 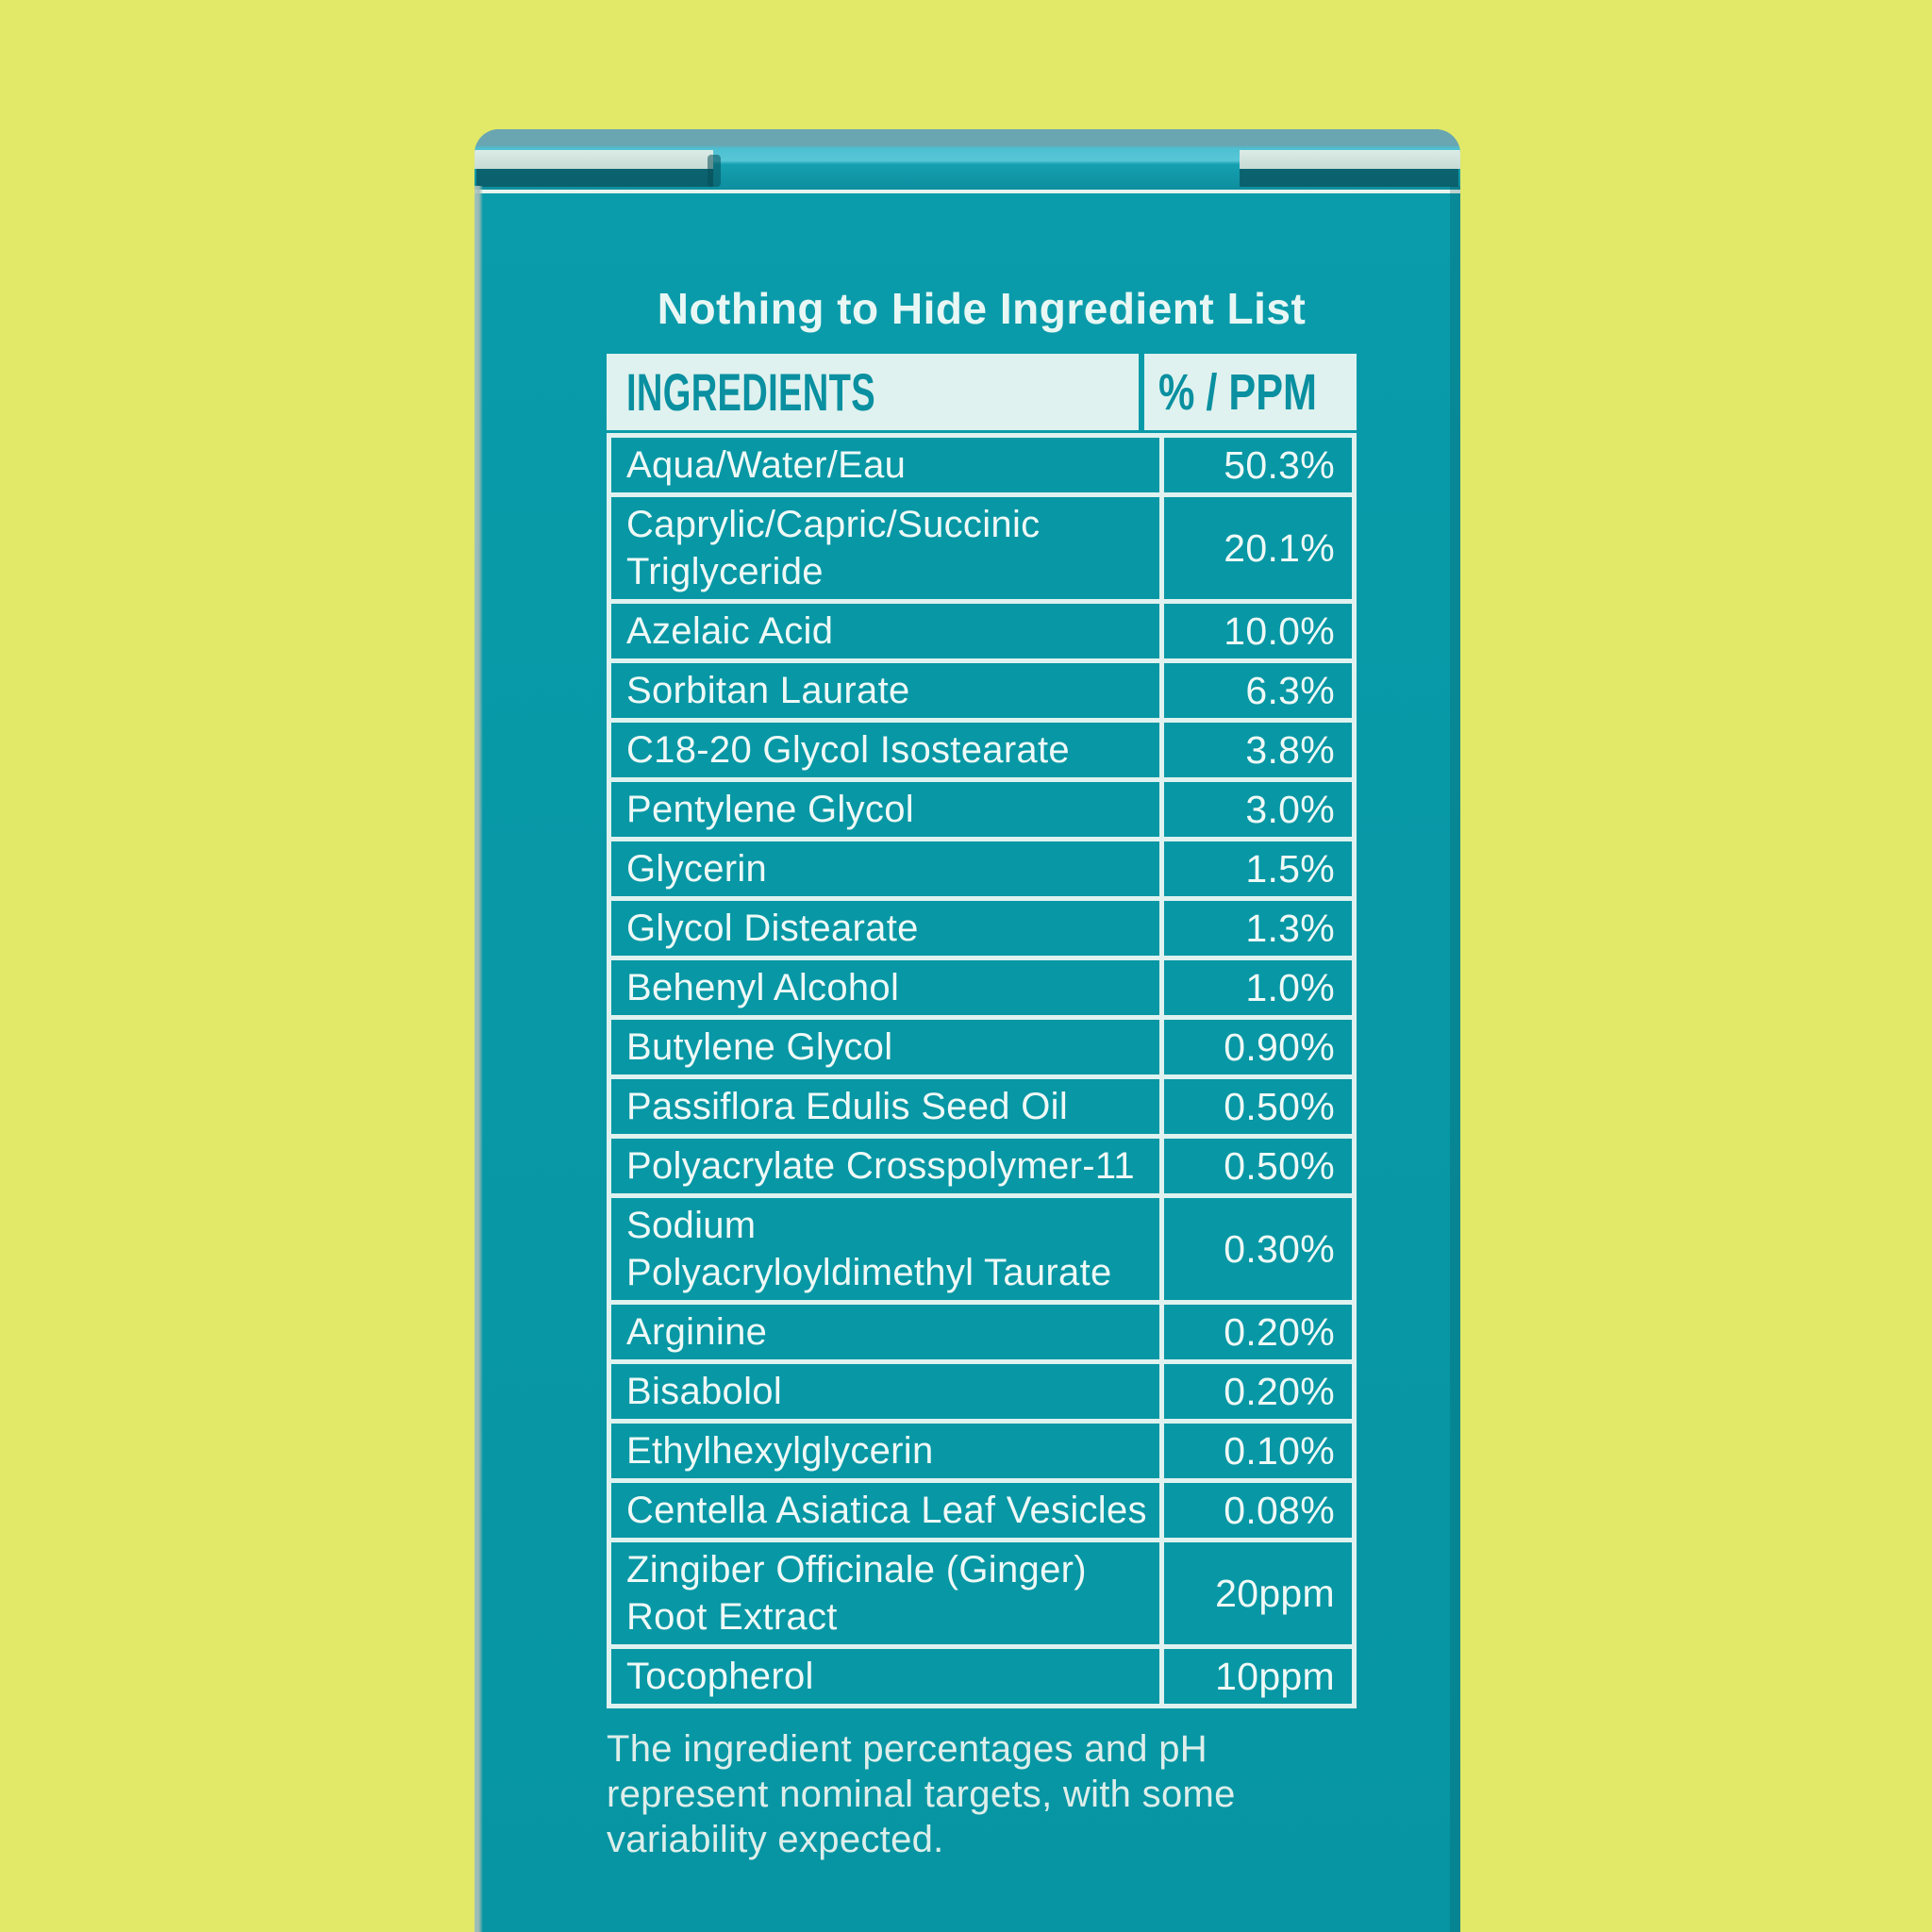 I want to click on table-row: C18-20 Glycol Isostearate 3.8%, so click(x=981, y=750).